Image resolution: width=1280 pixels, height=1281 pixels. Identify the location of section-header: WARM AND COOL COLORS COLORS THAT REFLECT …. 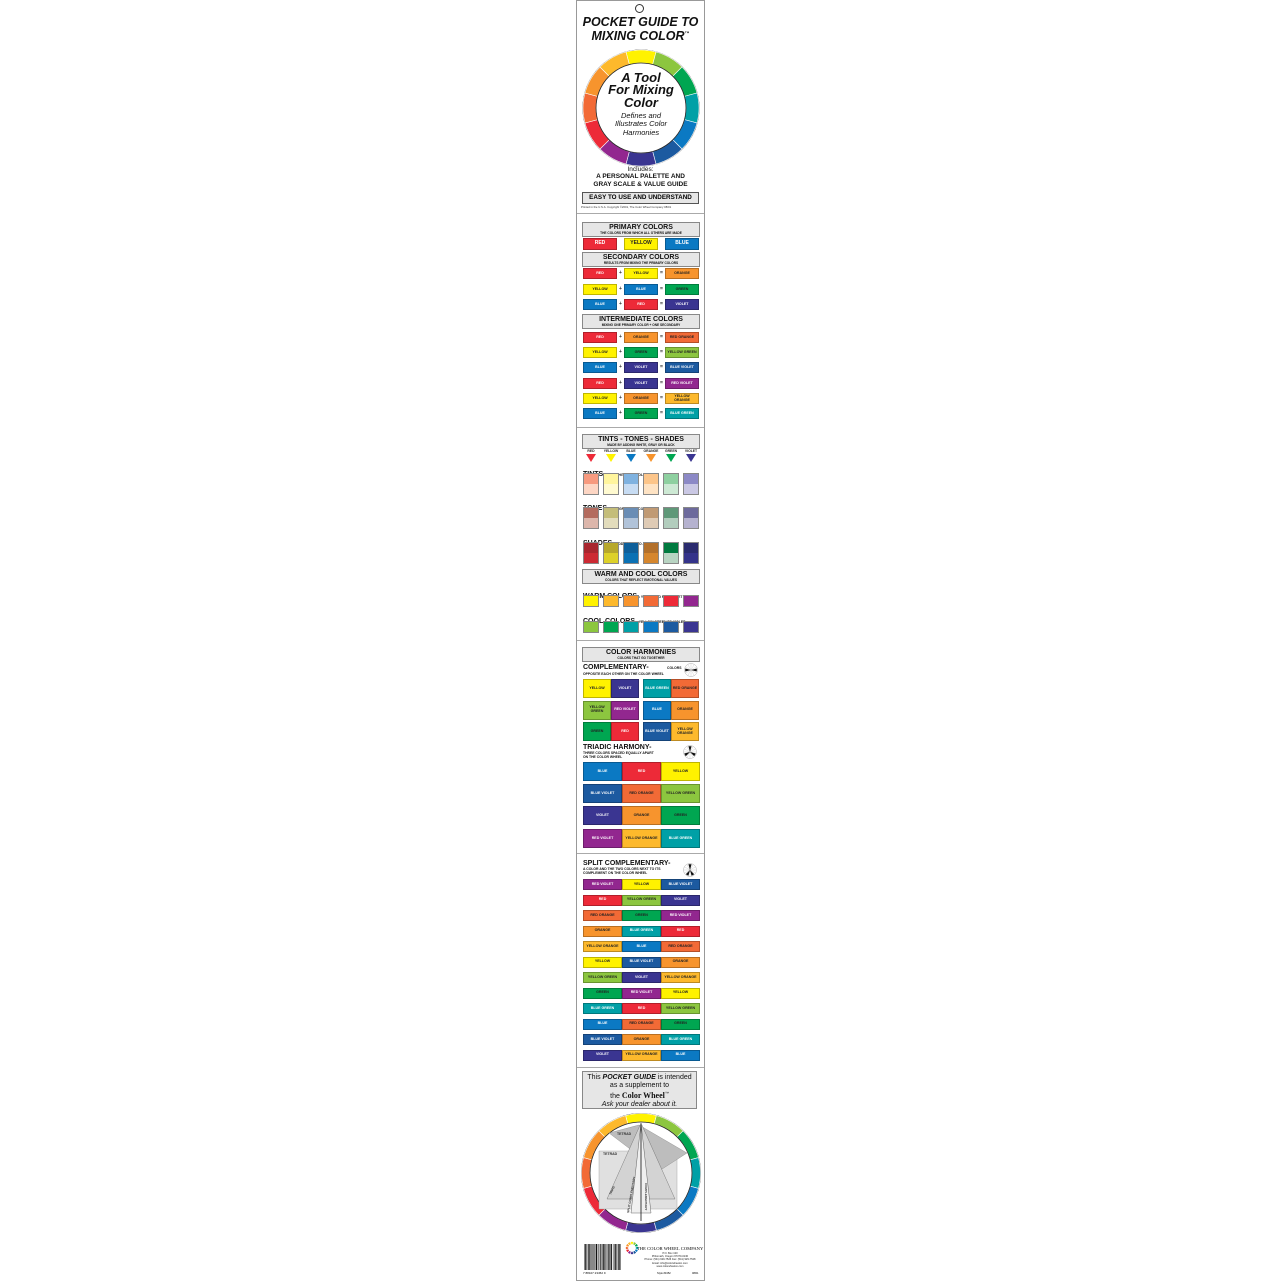
(641, 576).